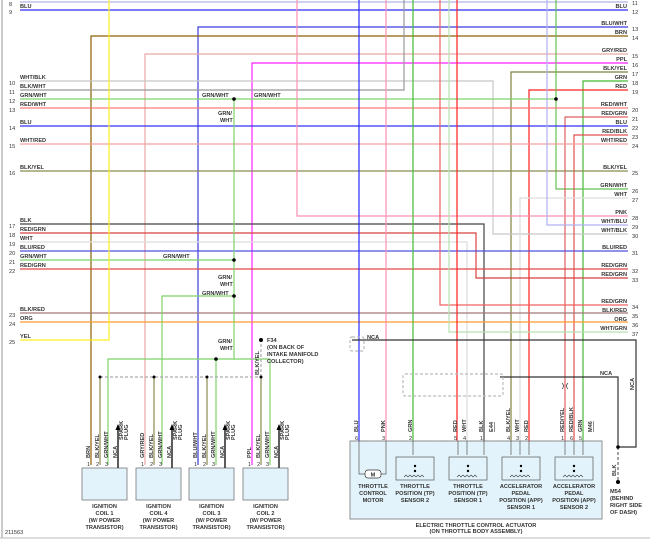  Describe the element at coordinates (614, 248) in the screenshot. I see `right-pin-label: BLU/RED` at that location.